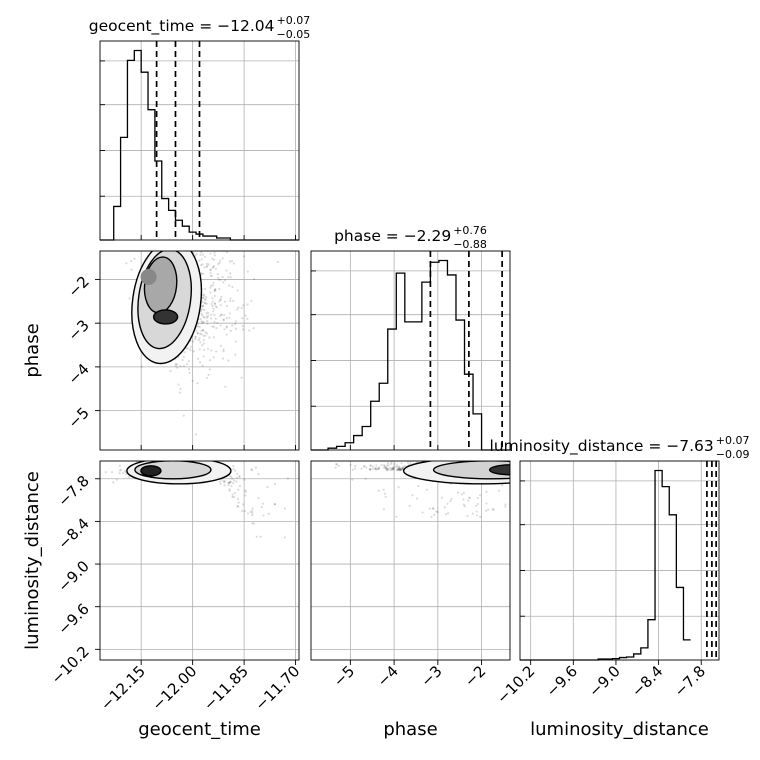 The image size is (760, 760). Describe the element at coordinates (410, 560) in the screenshot. I see `panel-grid` at that location.